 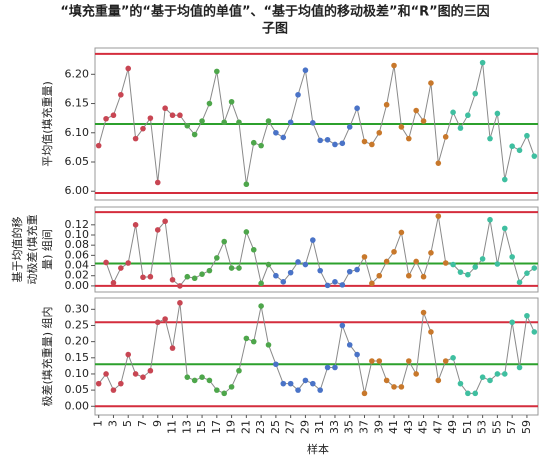 I want to click on x-axis-label: 样本, so click(x=318, y=449).